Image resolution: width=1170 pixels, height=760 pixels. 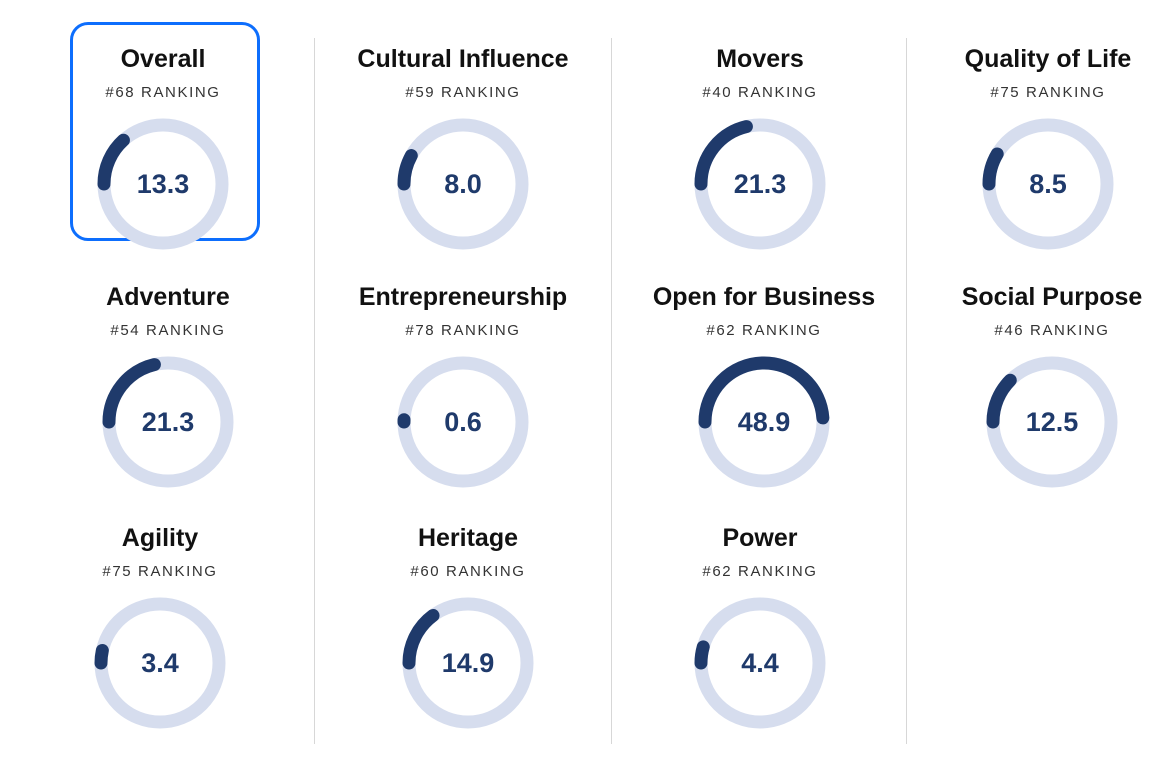 I want to click on card-ranking: #46 RANKING, so click(x=1052, y=330).